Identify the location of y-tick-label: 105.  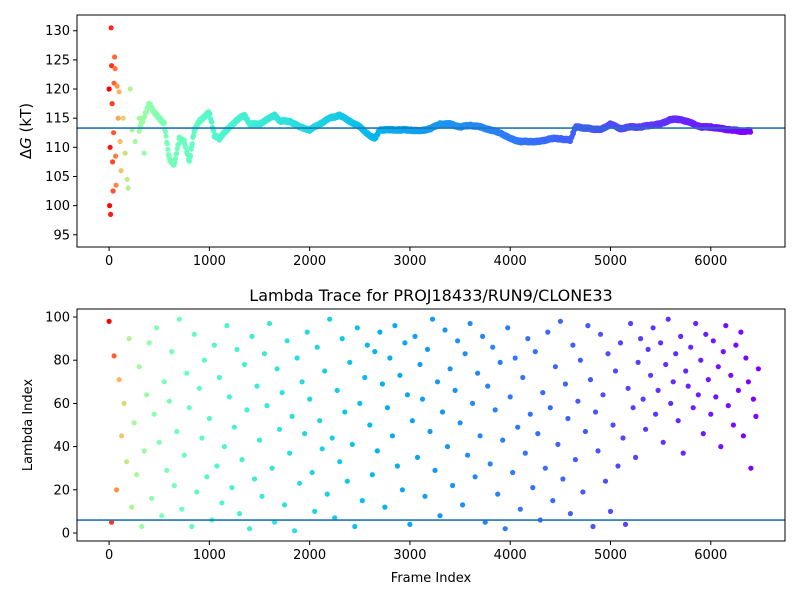
(57, 177).